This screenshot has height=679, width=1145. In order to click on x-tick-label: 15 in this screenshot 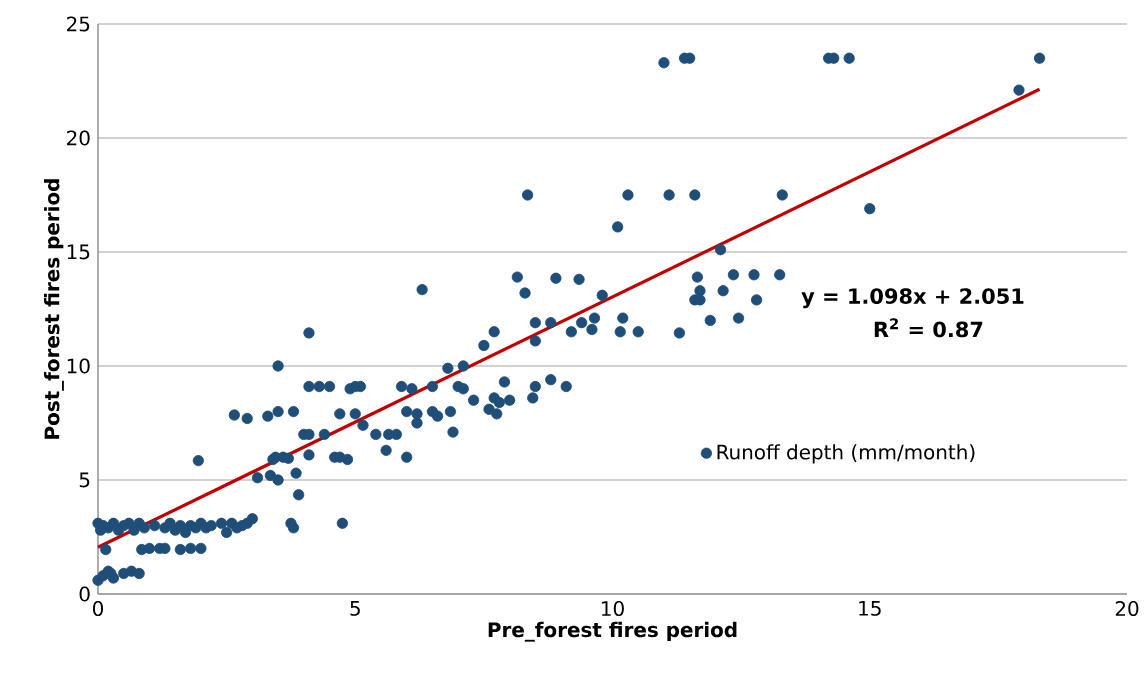, I will do `click(870, 608)`.